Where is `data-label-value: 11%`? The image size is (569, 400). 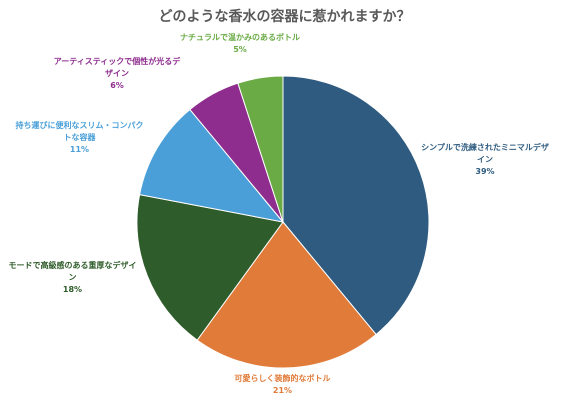 data-label-value: 11% is located at coordinates (79, 149).